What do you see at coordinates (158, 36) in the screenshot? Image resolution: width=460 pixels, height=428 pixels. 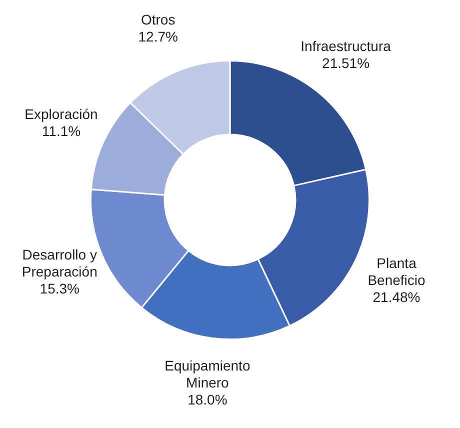 I see `data-label: 12.7%` at bounding box center [158, 36].